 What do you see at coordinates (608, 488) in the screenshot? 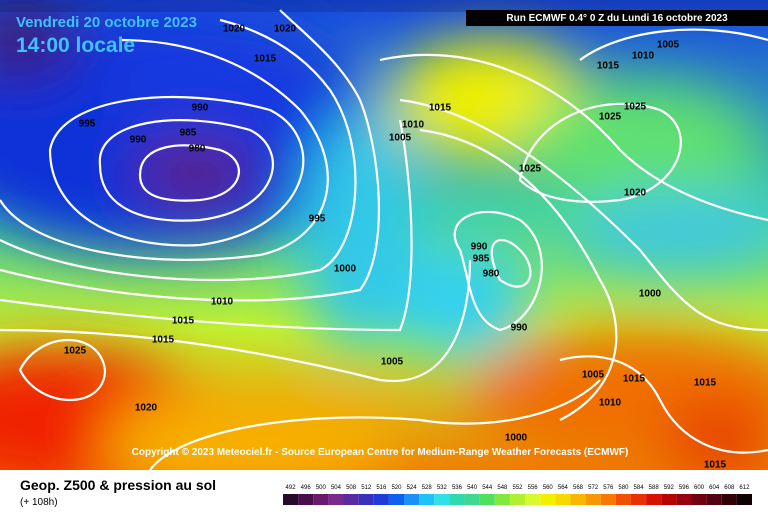
I see `colorbar-label: 576` at bounding box center [608, 488].